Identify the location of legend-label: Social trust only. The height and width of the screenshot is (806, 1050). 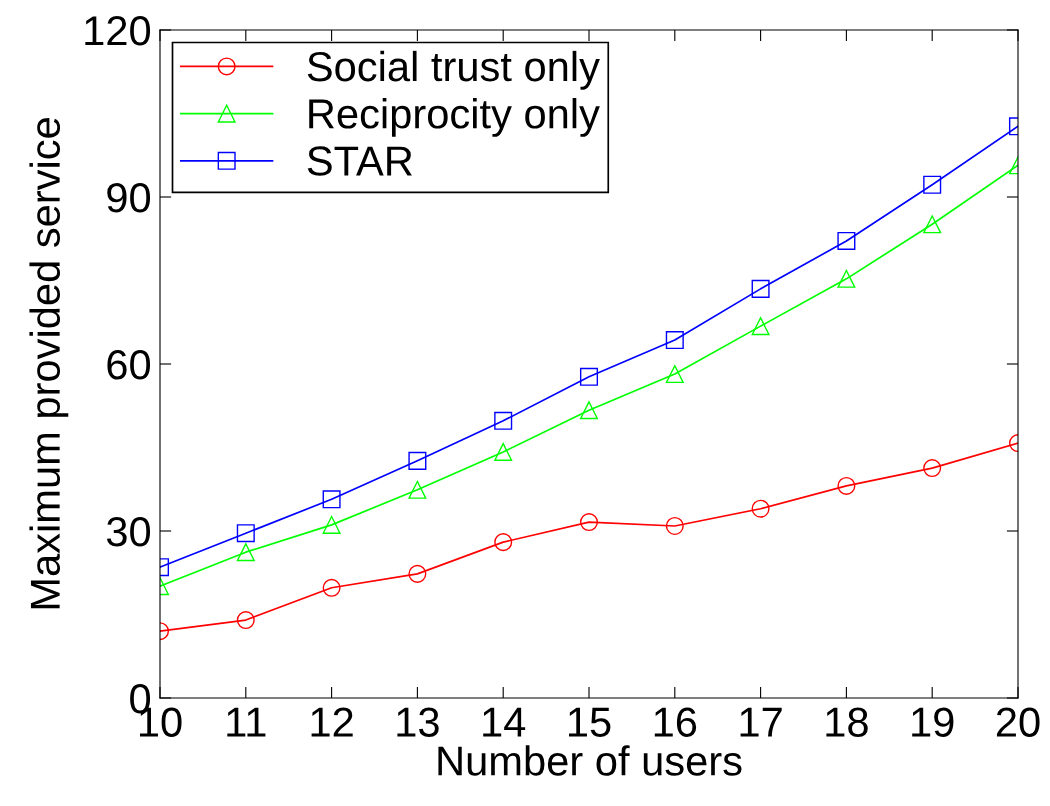
(453, 70).